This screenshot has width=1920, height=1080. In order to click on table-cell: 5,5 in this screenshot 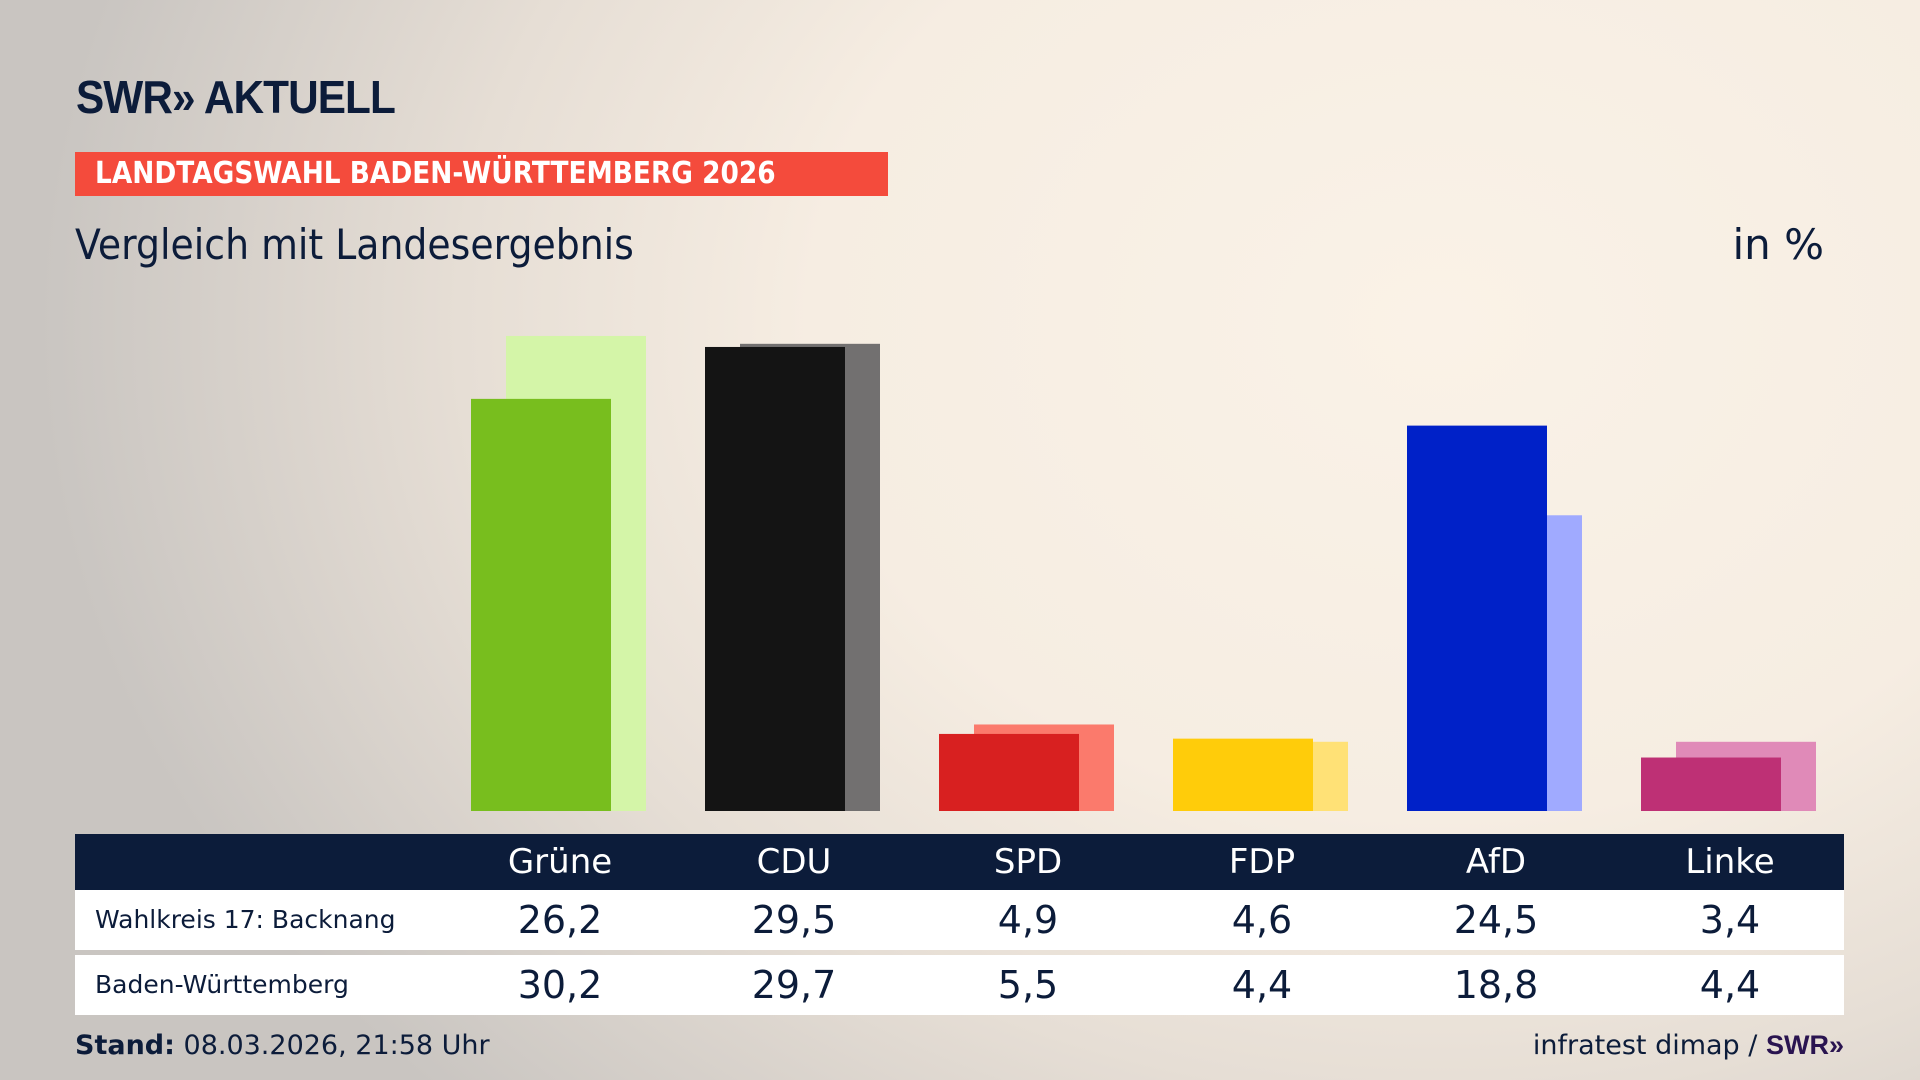, I will do `click(1028, 985)`.